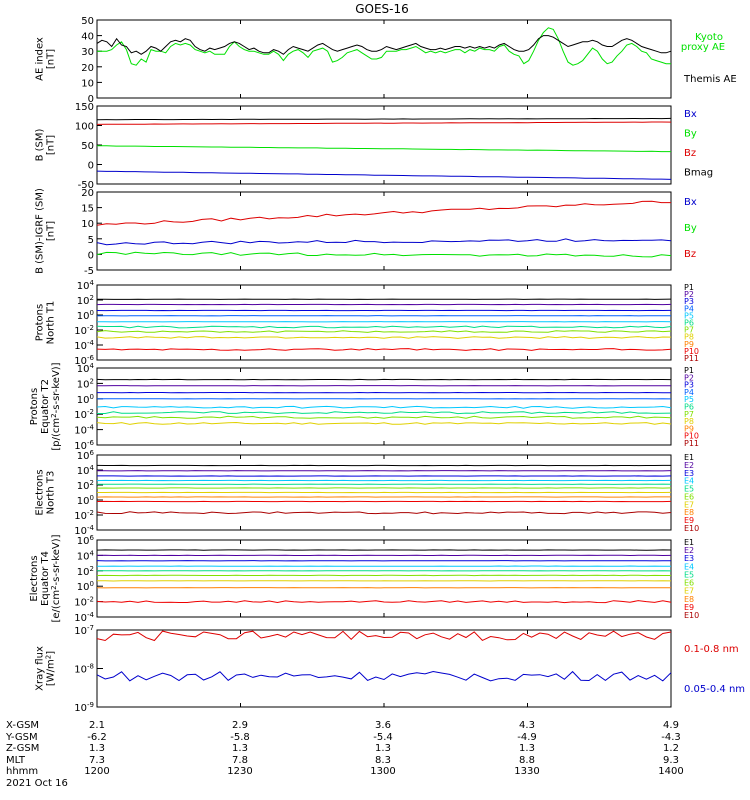  Describe the element at coordinates (691, 358) in the screenshot. I see `legend-entry: P11` at that location.